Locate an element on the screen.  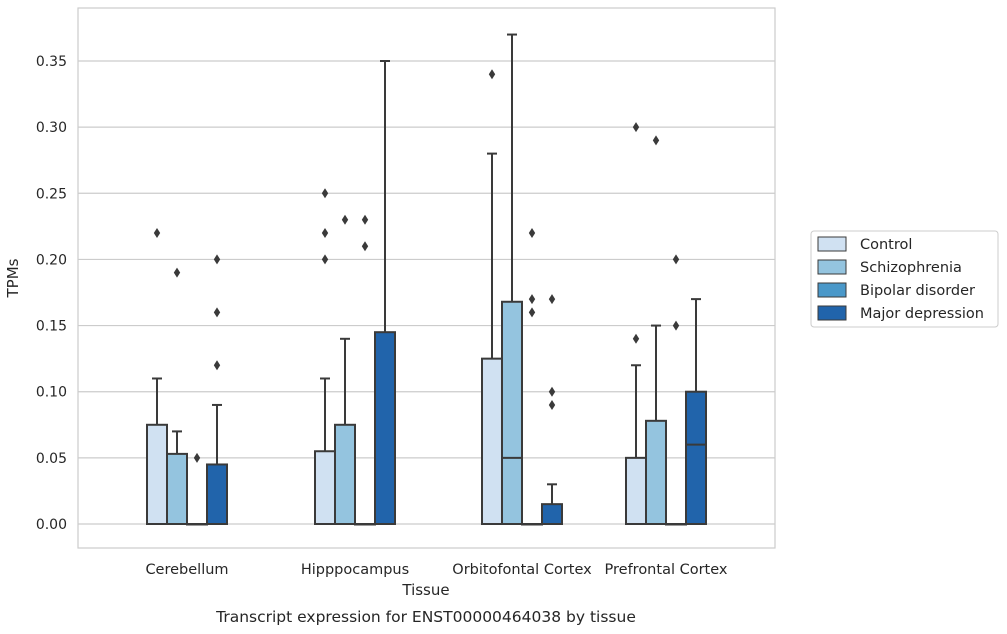
y-tick-label: 0.35 is located at coordinates (51, 62).